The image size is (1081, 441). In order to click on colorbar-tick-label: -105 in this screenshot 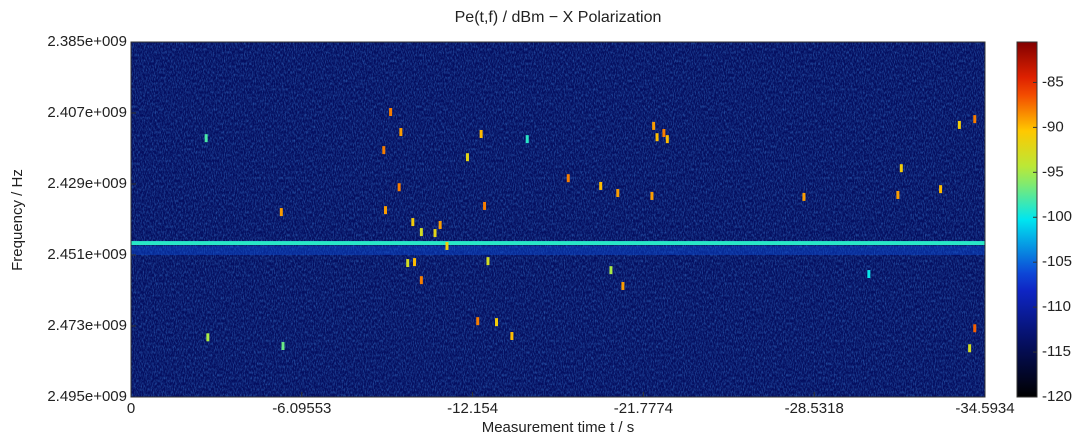, I will do `click(1057, 261)`.